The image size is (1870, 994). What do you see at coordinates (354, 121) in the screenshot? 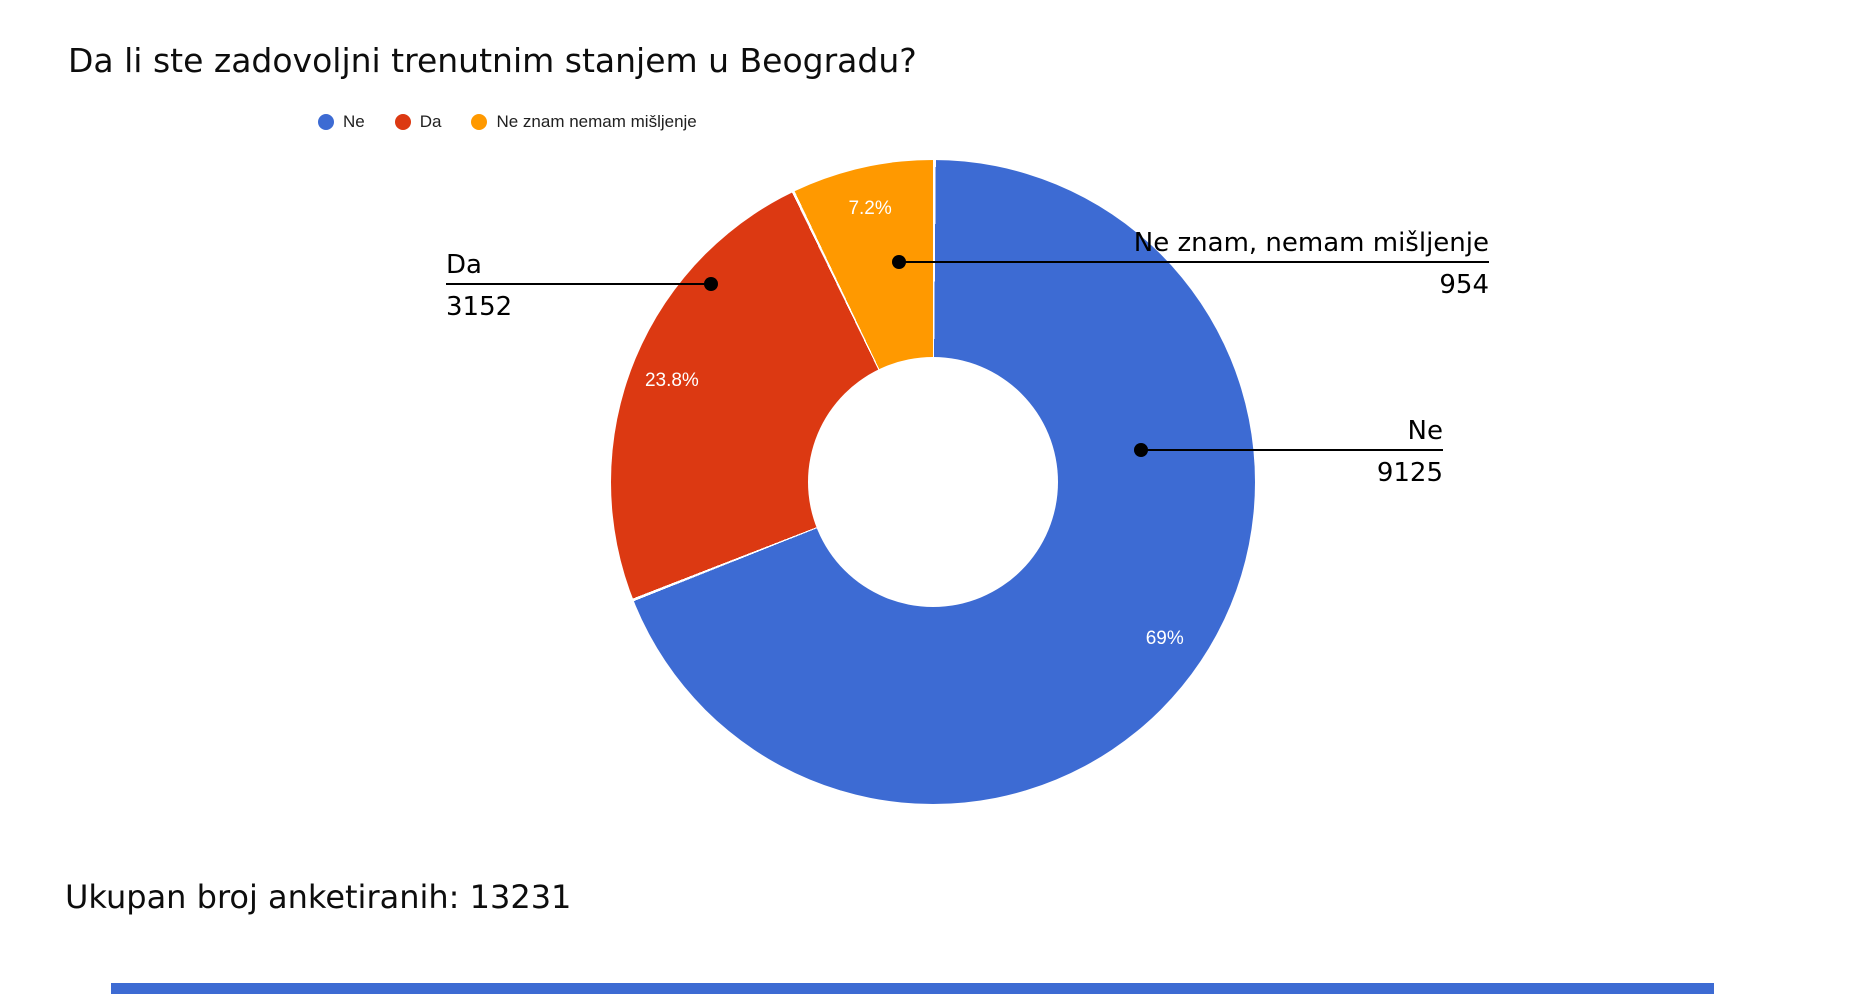
I see `legend-ne-label: Ne` at bounding box center [354, 121].